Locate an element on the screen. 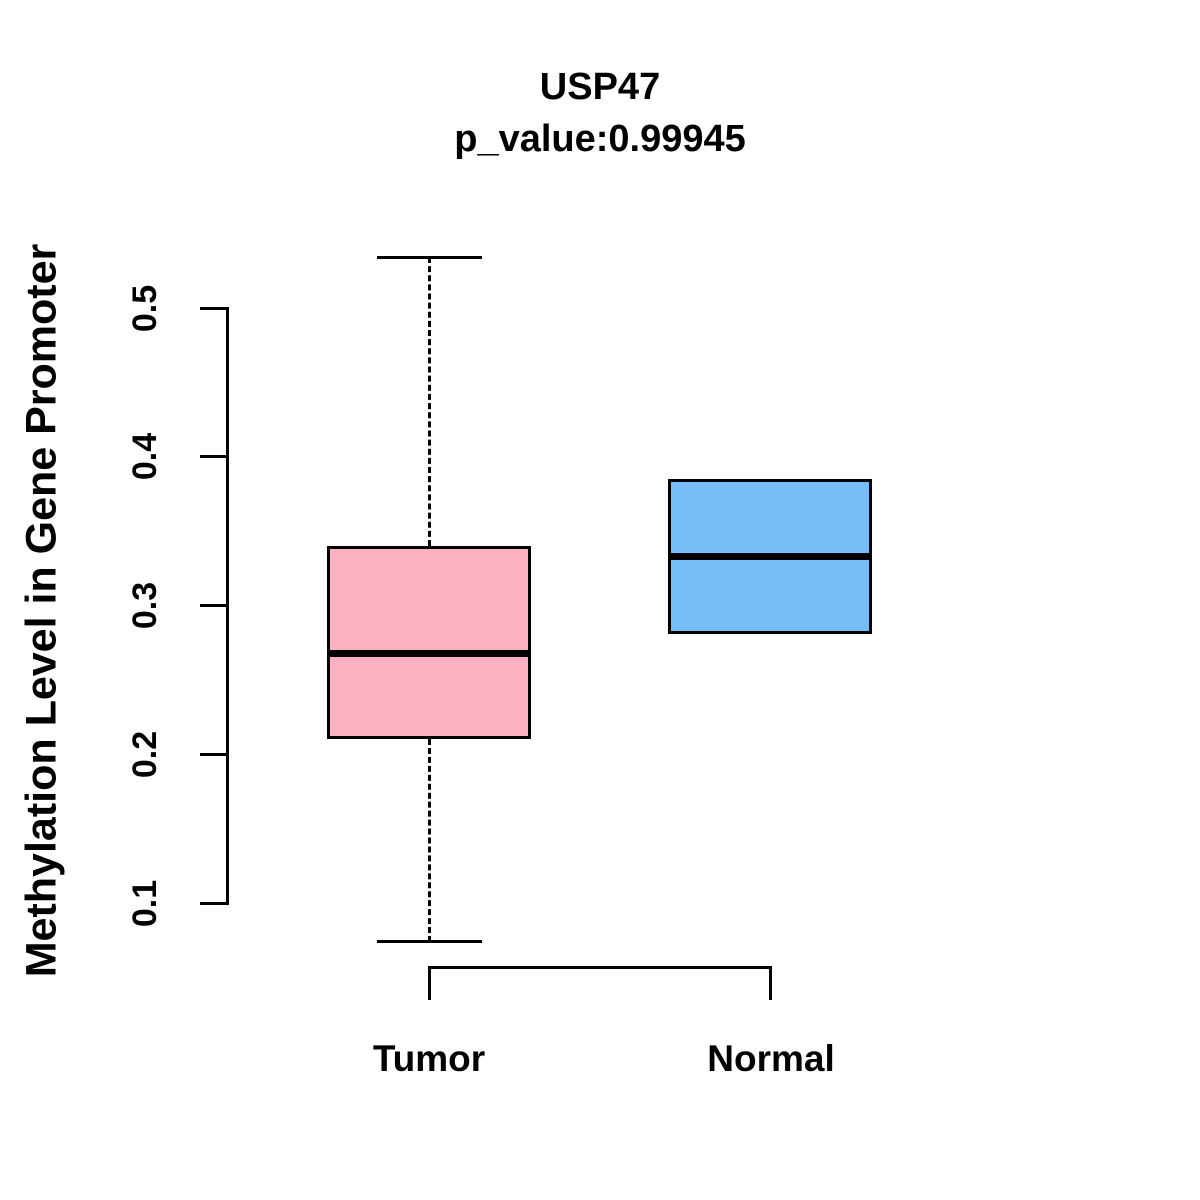 This screenshot has width=1200, height=1200. whisker-cap-upper-tumor is located at coordinates (429, 257).